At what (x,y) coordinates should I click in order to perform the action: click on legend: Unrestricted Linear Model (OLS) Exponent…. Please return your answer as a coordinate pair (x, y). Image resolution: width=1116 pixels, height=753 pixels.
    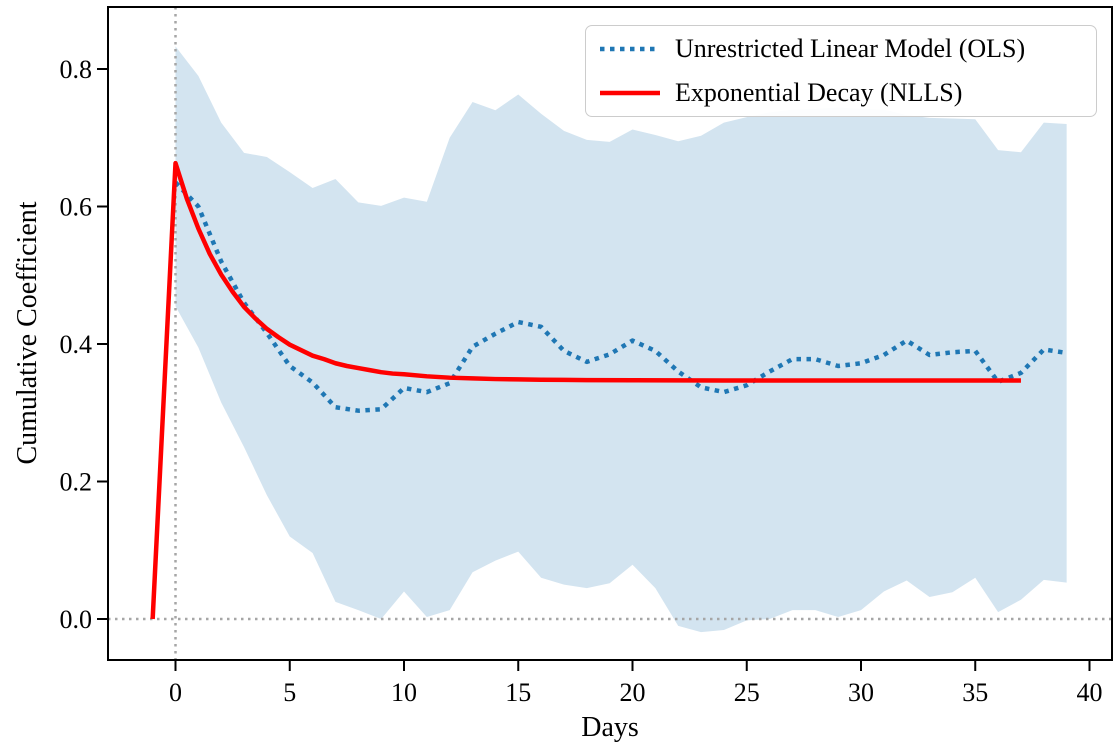
    Looking at the image, I should click on (841, 71).